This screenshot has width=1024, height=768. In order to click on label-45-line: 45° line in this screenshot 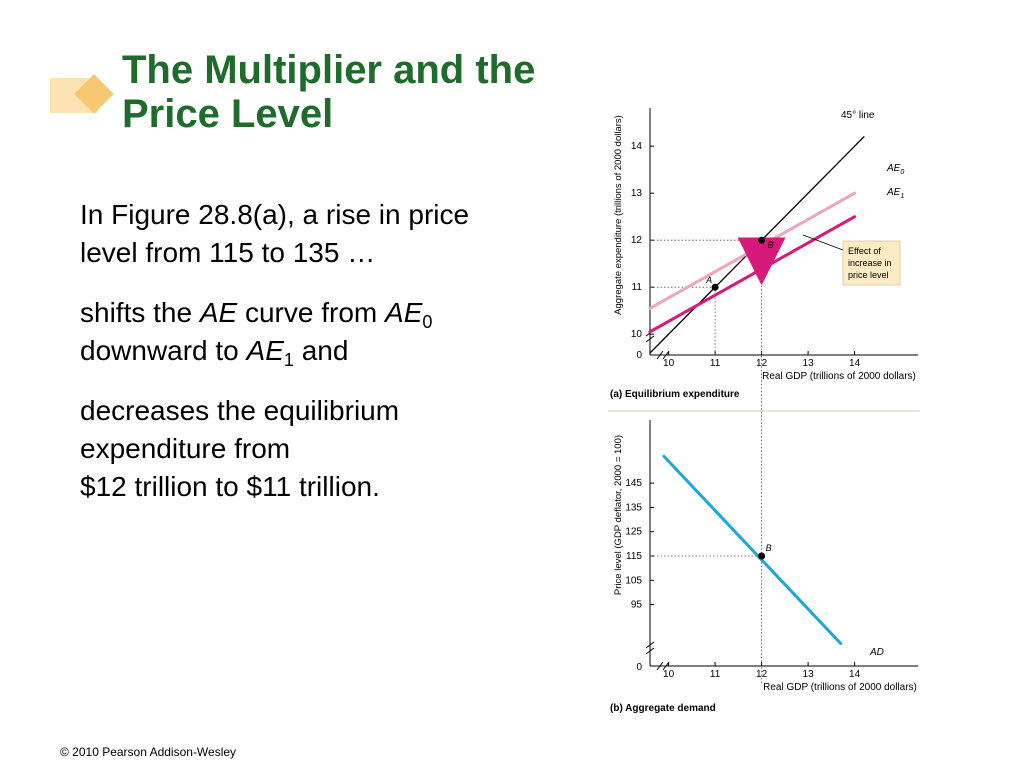, I will do `click(858, 115)`.